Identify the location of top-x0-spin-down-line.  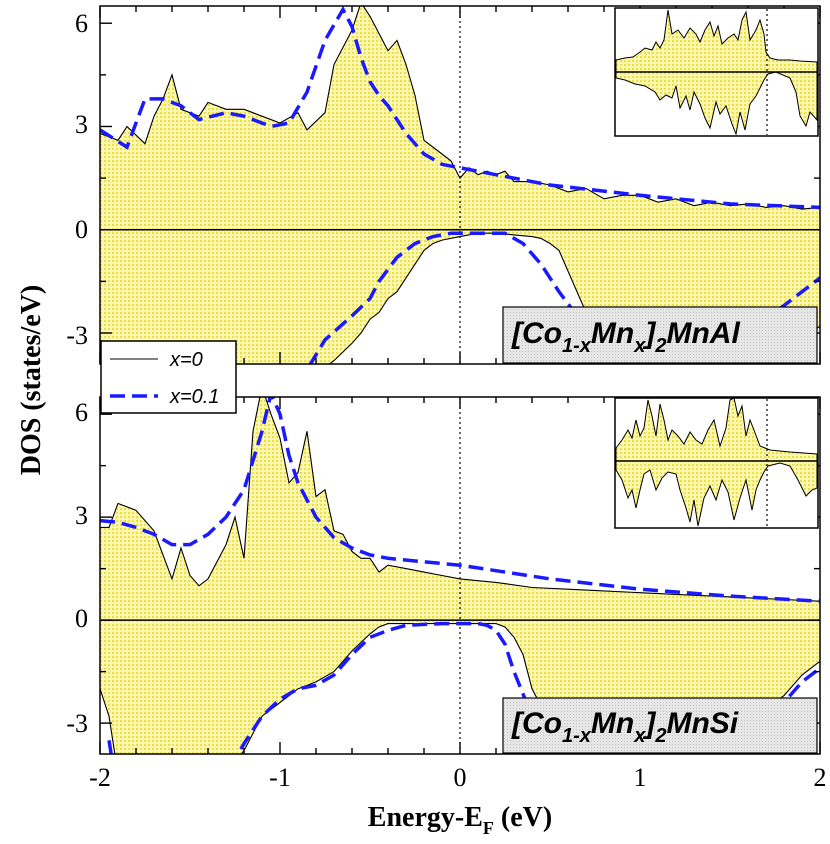
(460, 298).